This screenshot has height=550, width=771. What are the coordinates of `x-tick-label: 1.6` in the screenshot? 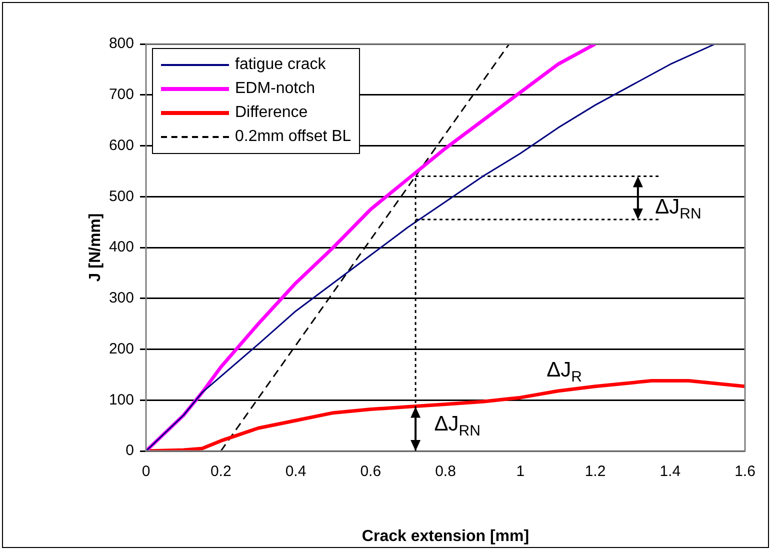 It's located at (745, 471).